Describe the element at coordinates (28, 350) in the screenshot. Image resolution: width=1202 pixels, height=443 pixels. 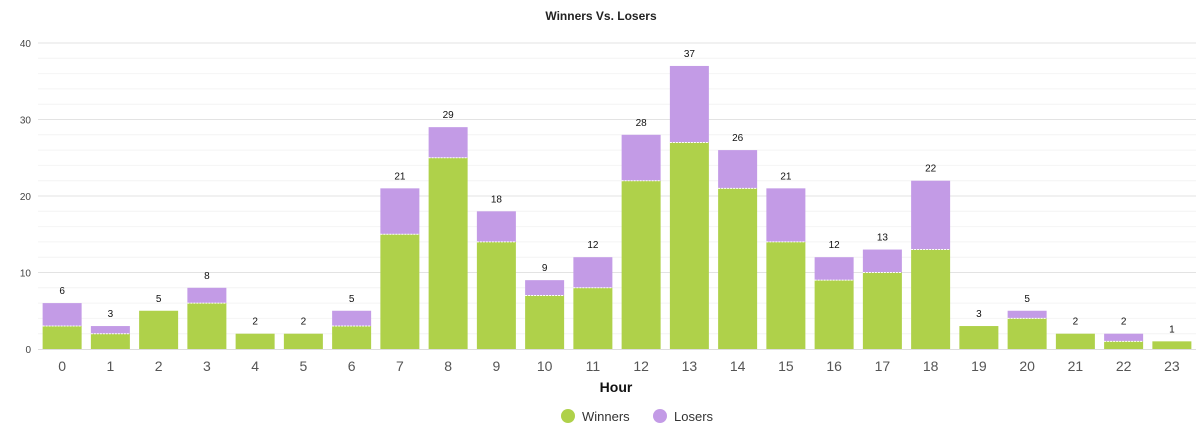
I see `y-tick-label: 0` at that location.